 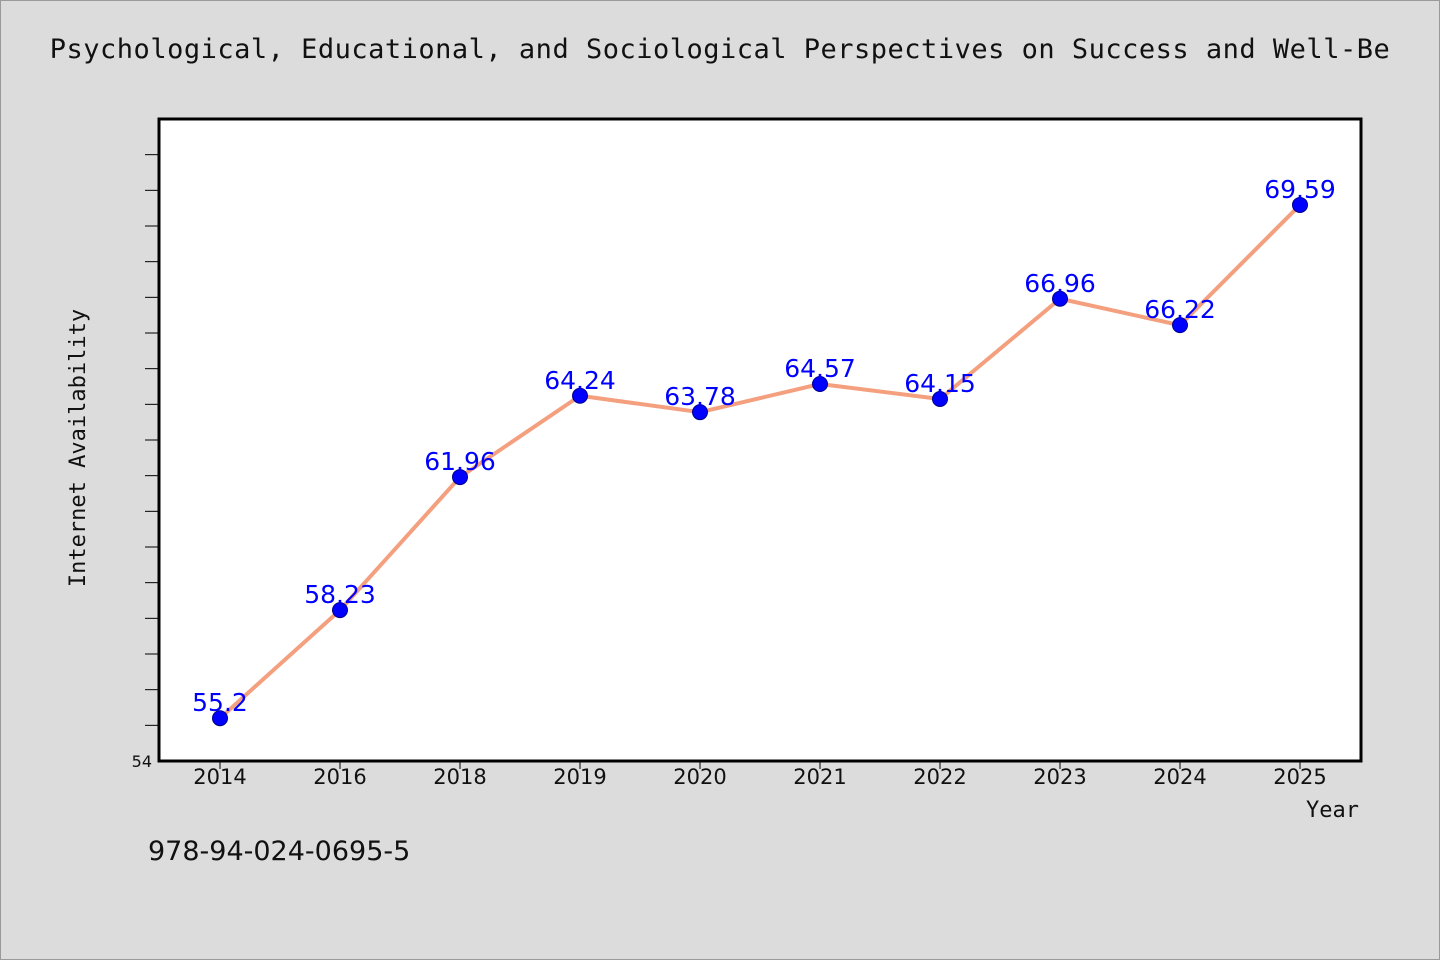 What do you see at coordinates (279, 851) in the screenshot?
I see `isbn-text: 978-94-024-0695-5` at bounding box center [279, 851].